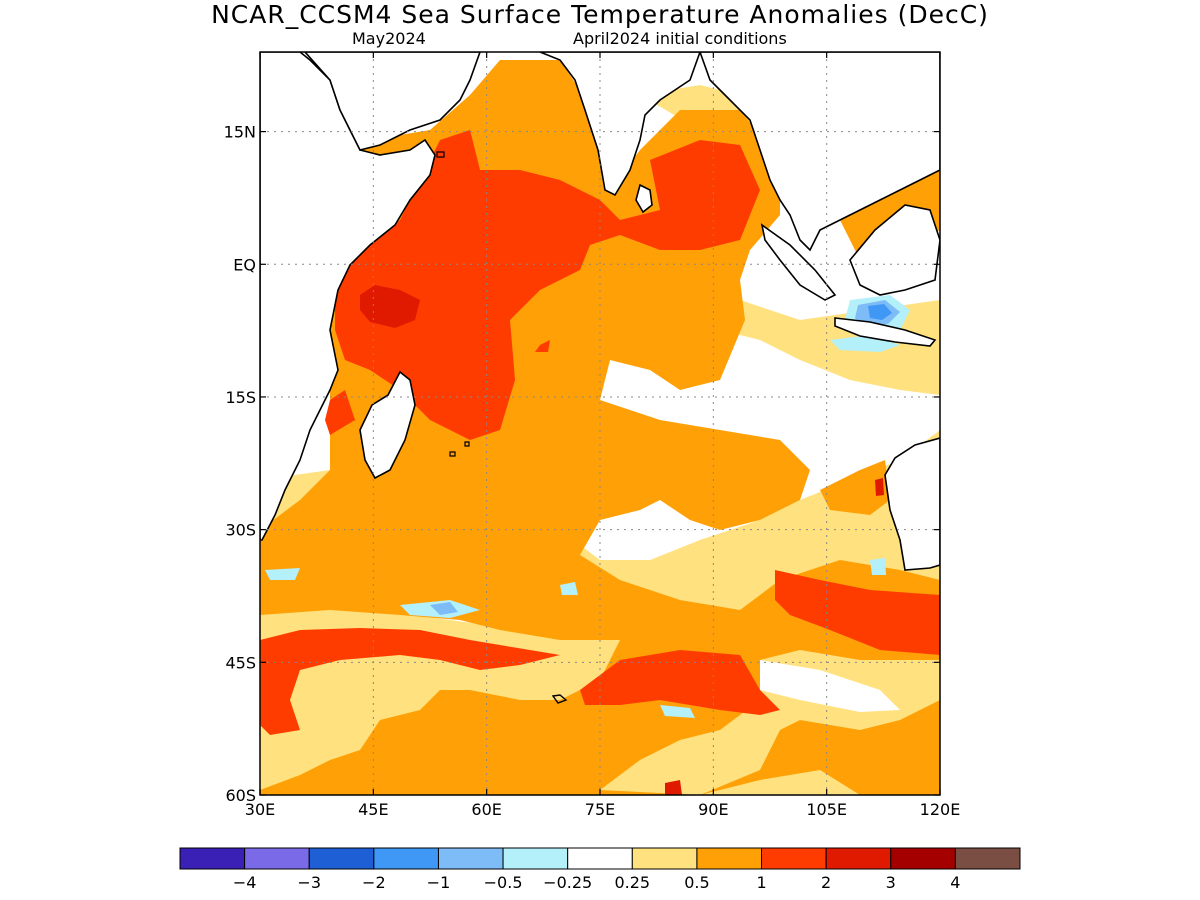  What do you see at coordinates (891, 882) in the screenshot?
I see `colorbar-label: 3` at bounding box center [891, 882].